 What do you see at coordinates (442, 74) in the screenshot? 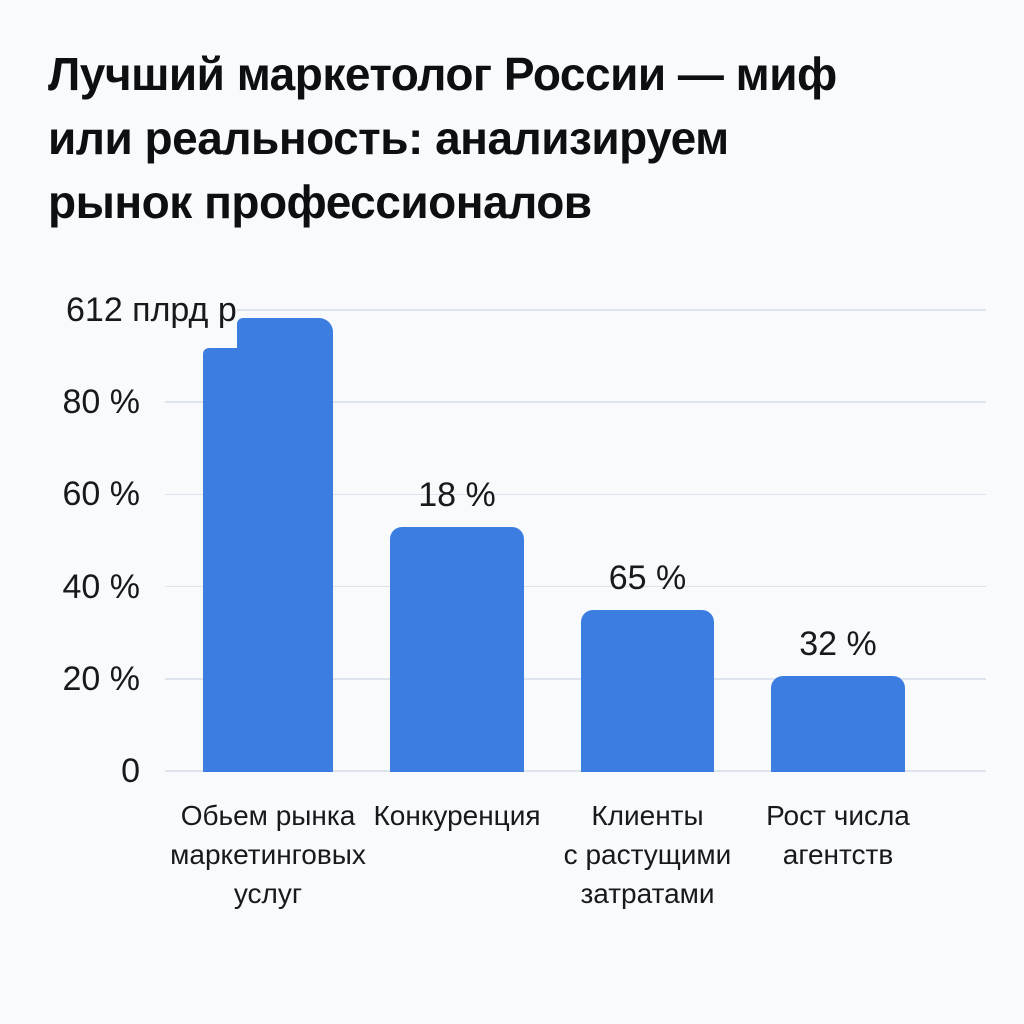
I see `page-title-line-1: Лучший маркетолог России — миф` at bounding box center [442, 74].